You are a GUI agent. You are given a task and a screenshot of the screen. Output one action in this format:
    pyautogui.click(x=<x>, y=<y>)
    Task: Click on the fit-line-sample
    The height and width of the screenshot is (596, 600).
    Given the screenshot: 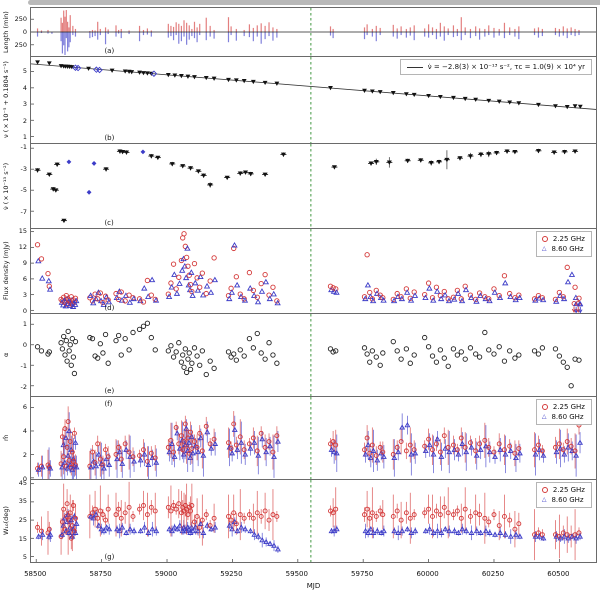 What is the action you would take?
    pyautogui.click(x=414, y=67)
    